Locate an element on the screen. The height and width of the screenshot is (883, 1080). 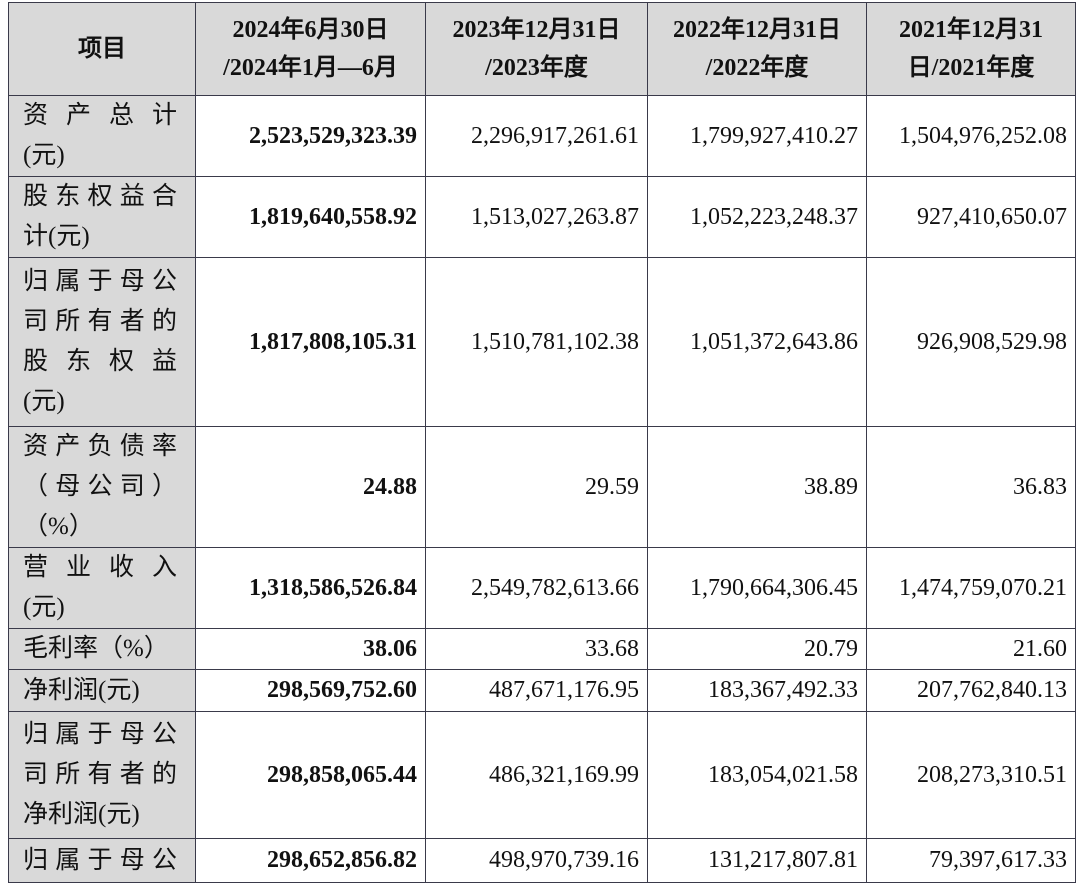
row-label: 归属于母公 is located at coordinates (102, 860).